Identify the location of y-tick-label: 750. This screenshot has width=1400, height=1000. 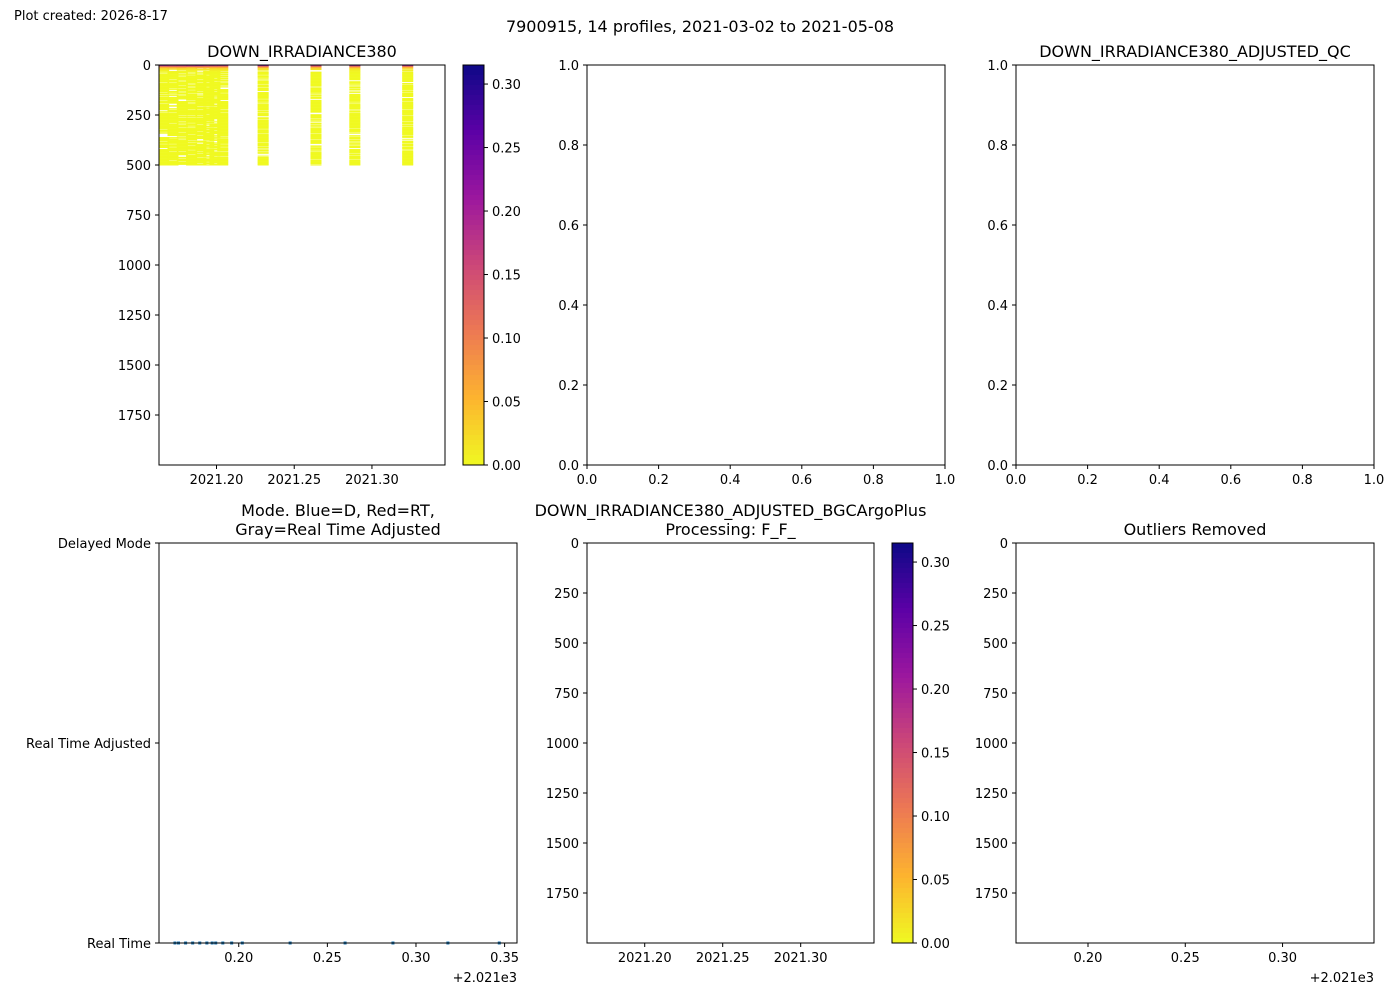
(995, 694).